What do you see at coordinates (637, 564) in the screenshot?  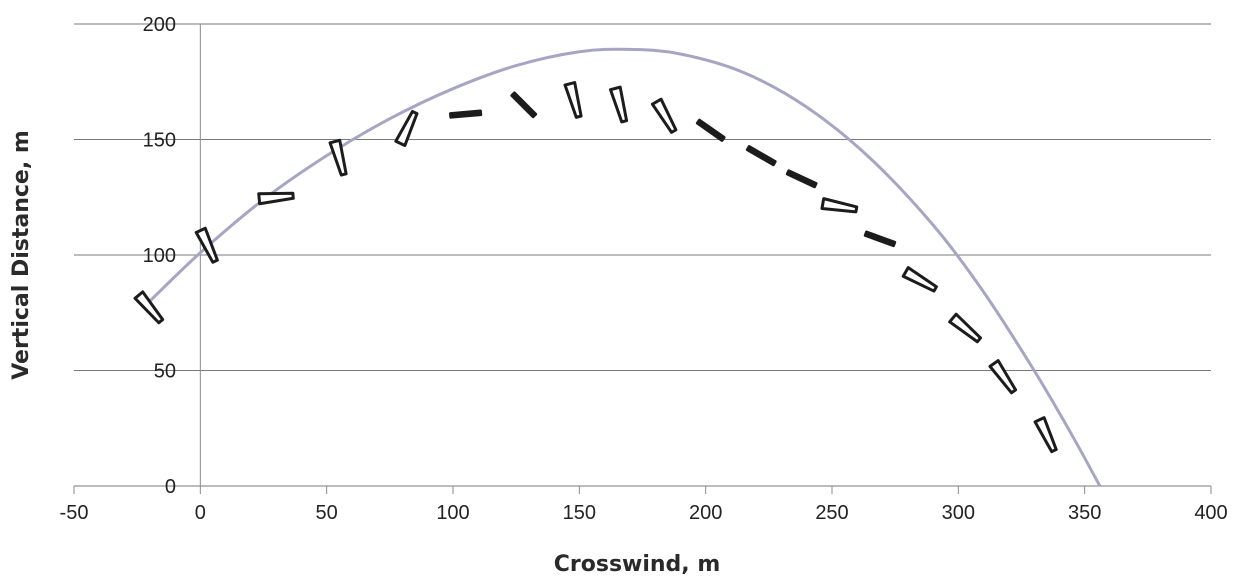 I see `x-axis-title: Crosswind, m` at bounding box center [637, 564].